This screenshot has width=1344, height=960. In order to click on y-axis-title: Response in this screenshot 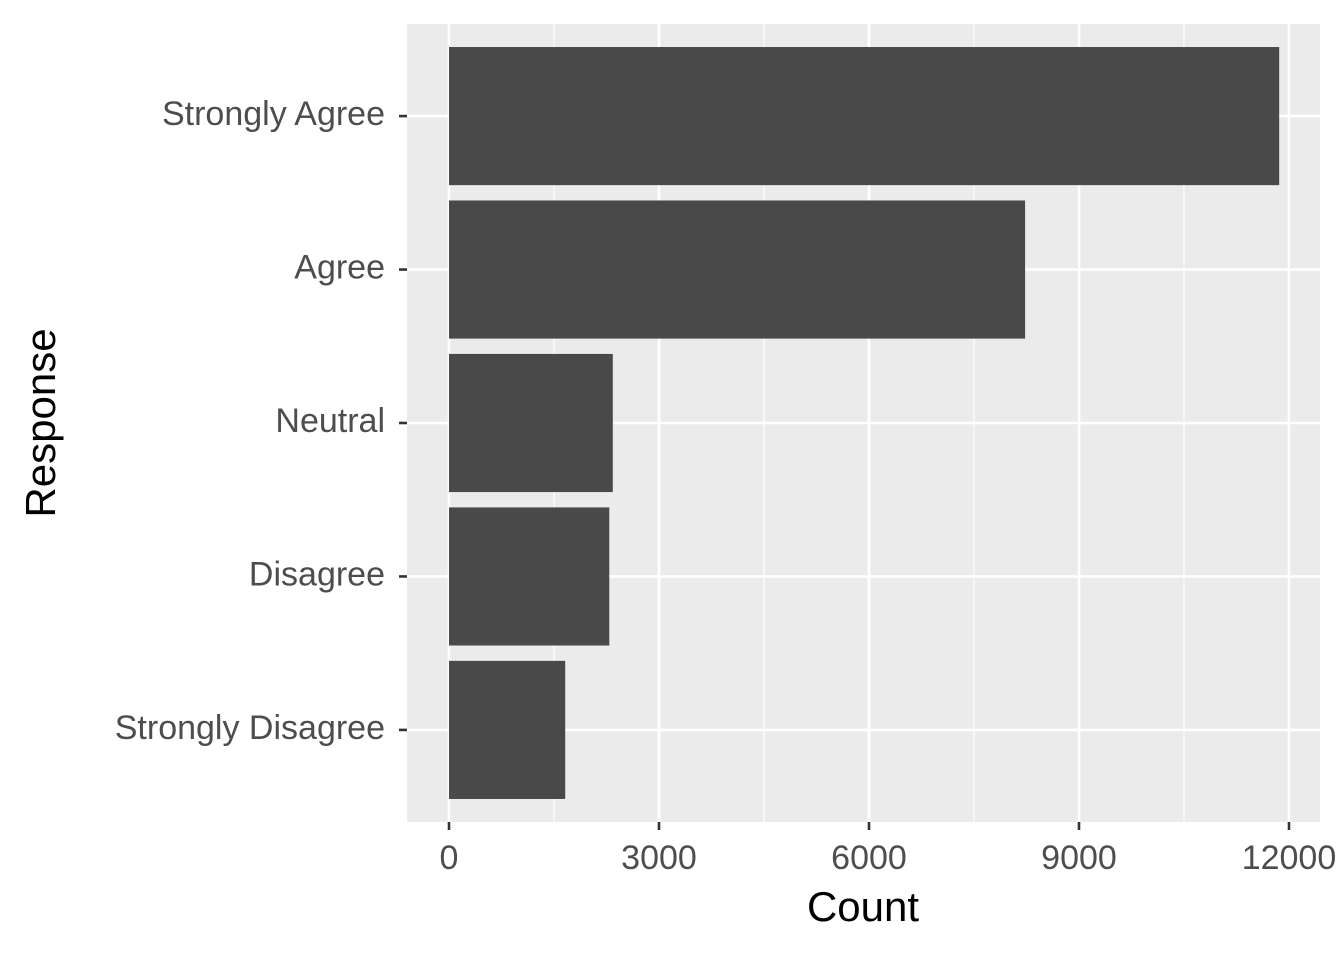, I will do `click(40, 422)`.